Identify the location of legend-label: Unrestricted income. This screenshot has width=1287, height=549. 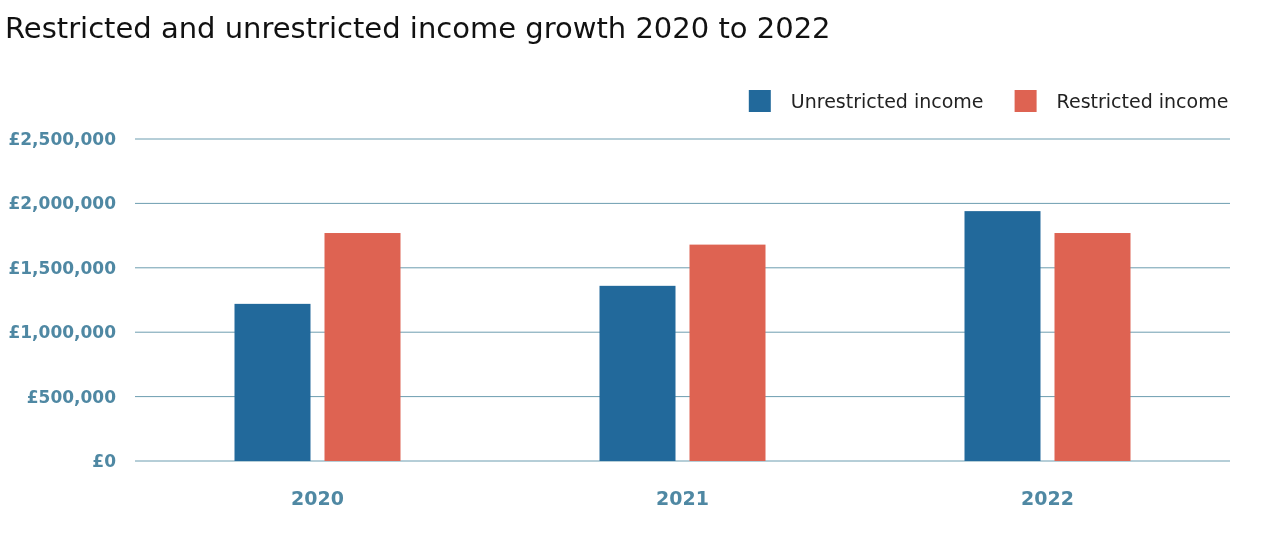
(887, 100).